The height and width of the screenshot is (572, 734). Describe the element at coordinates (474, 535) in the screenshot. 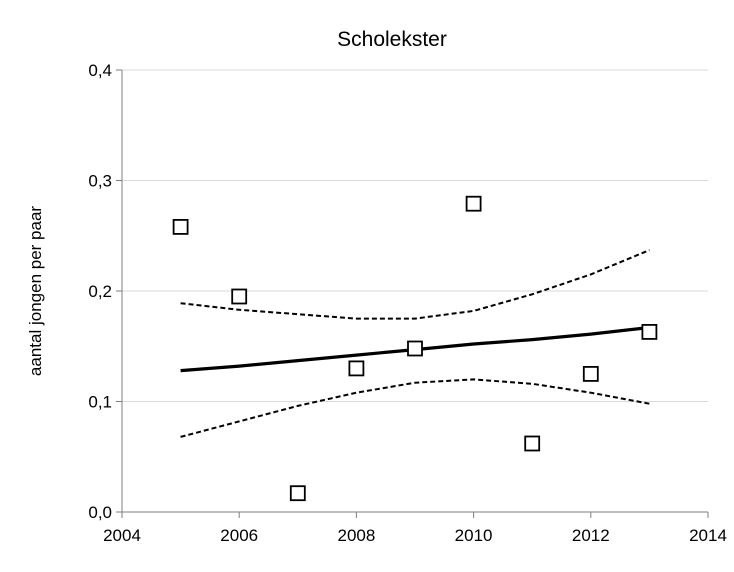

I see `x-tick-label: 2010` at that location.